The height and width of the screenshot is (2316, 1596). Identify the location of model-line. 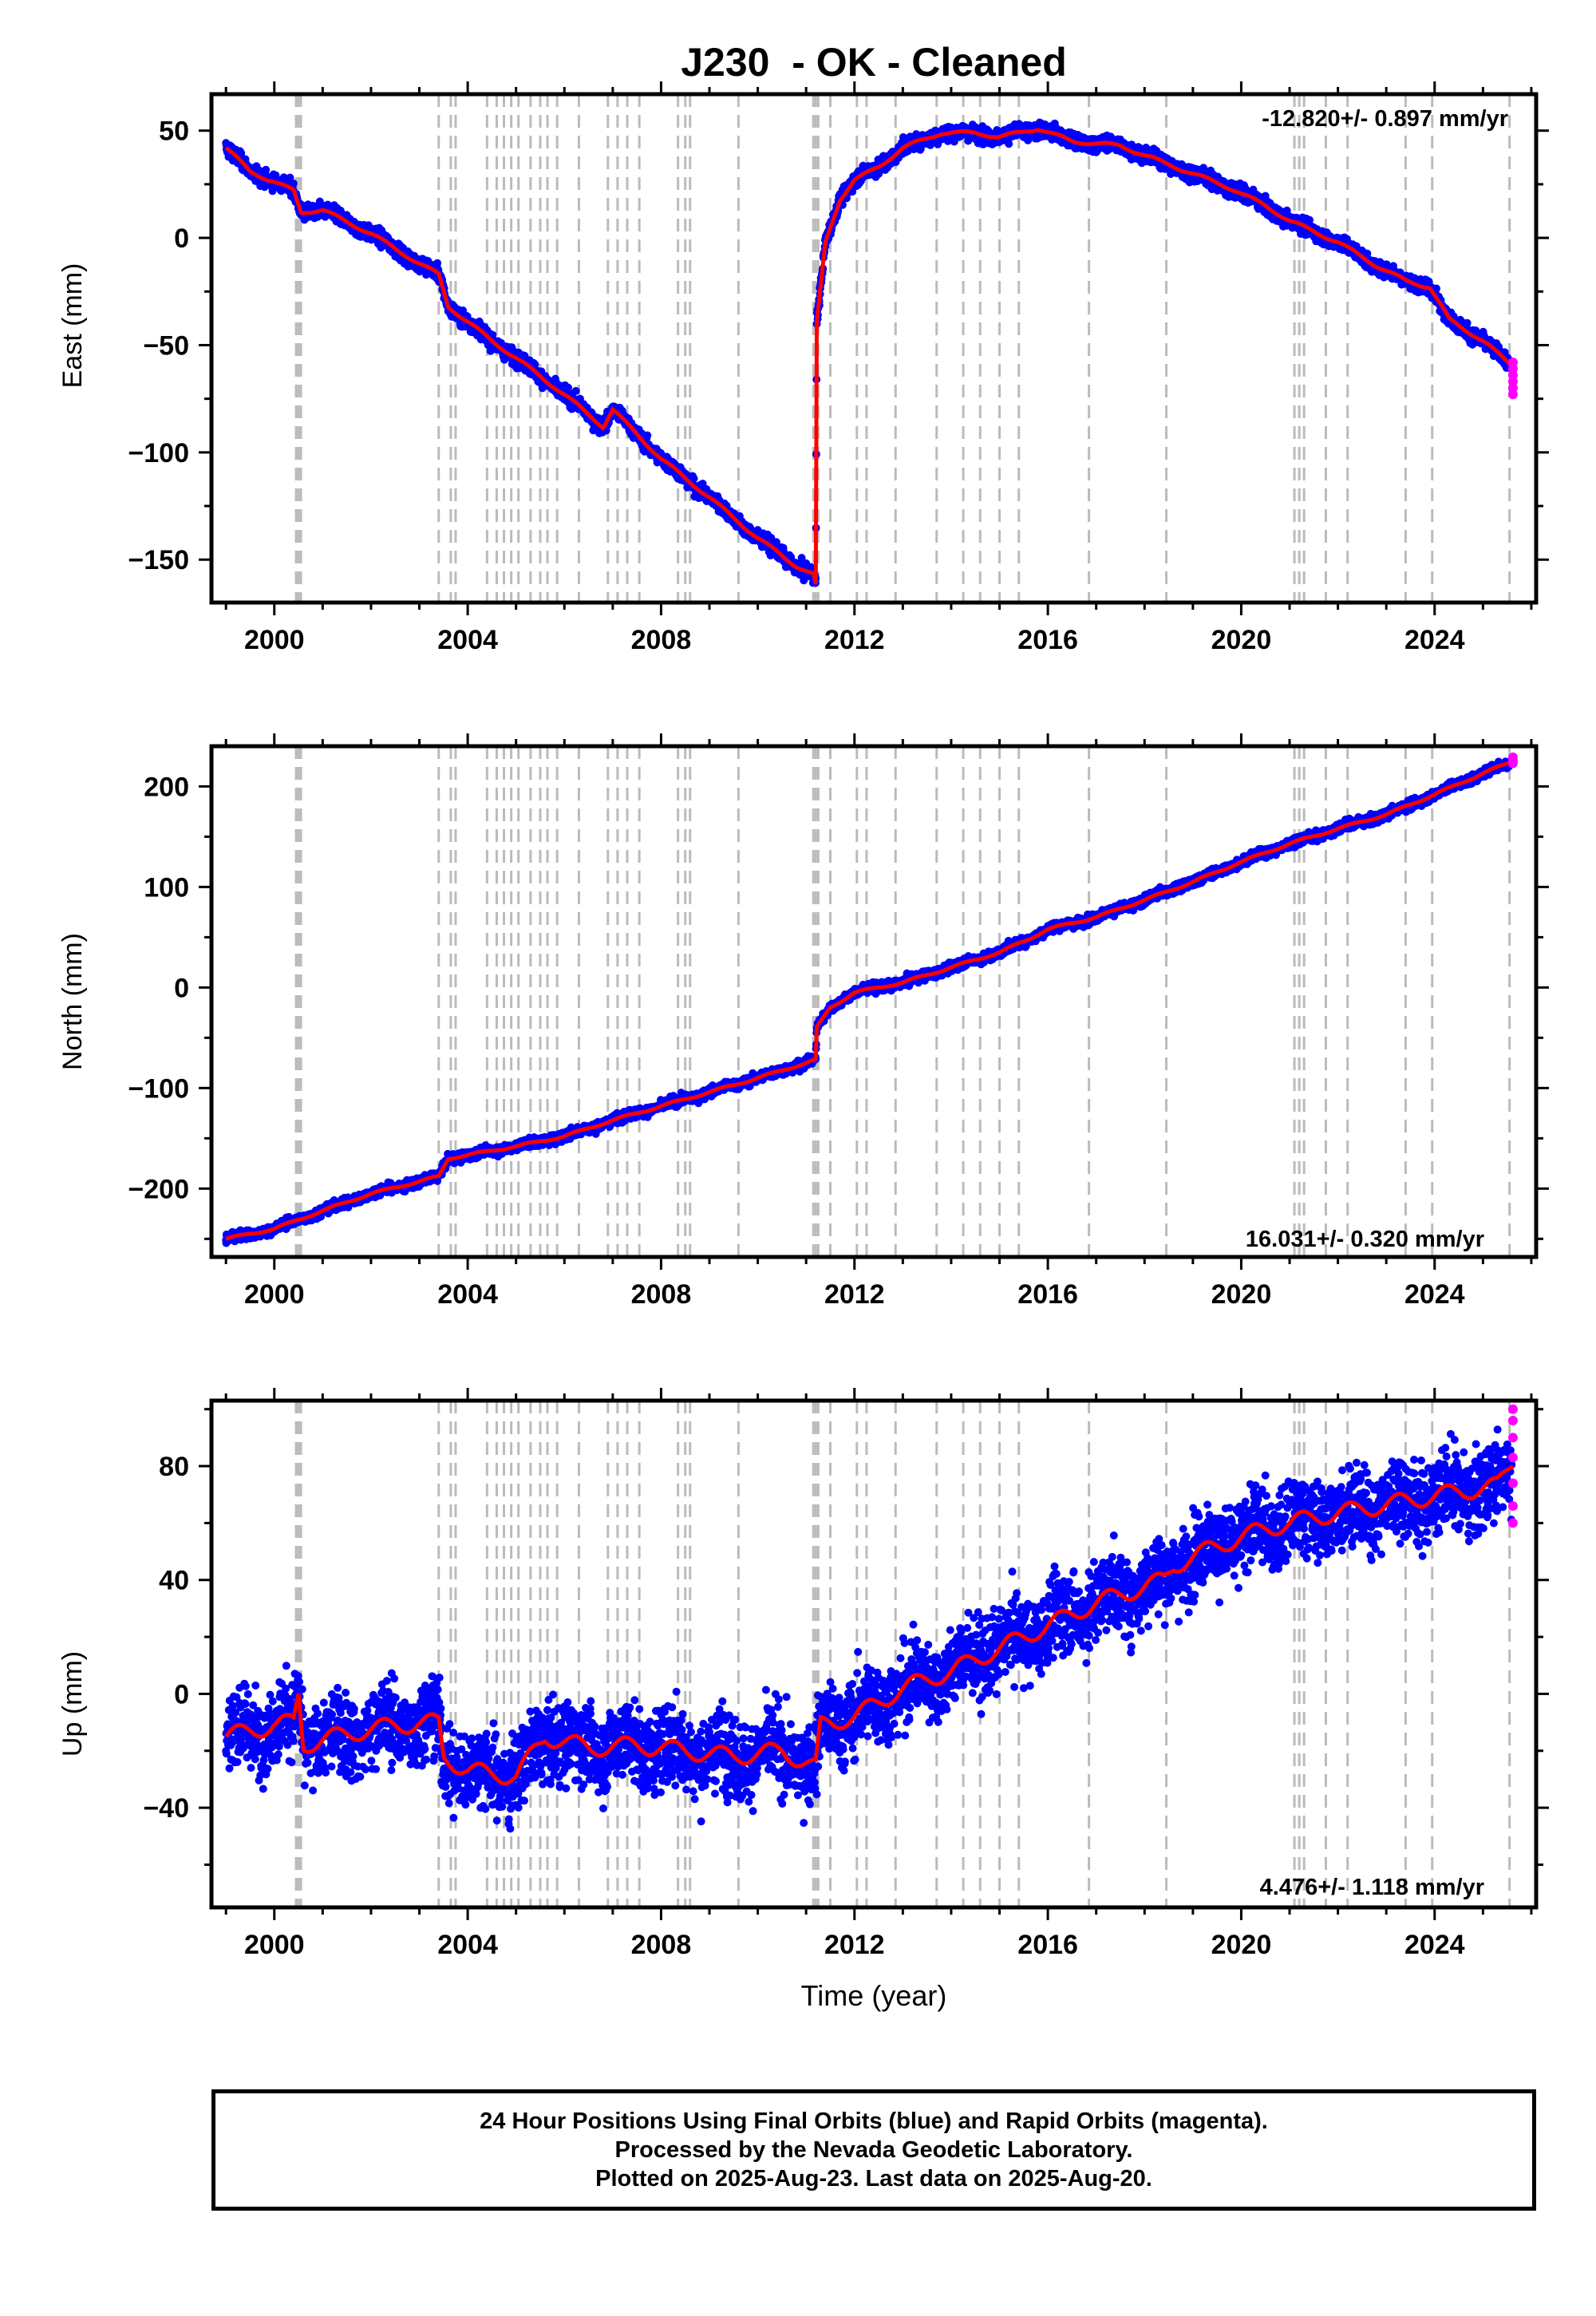
(869, 1625).